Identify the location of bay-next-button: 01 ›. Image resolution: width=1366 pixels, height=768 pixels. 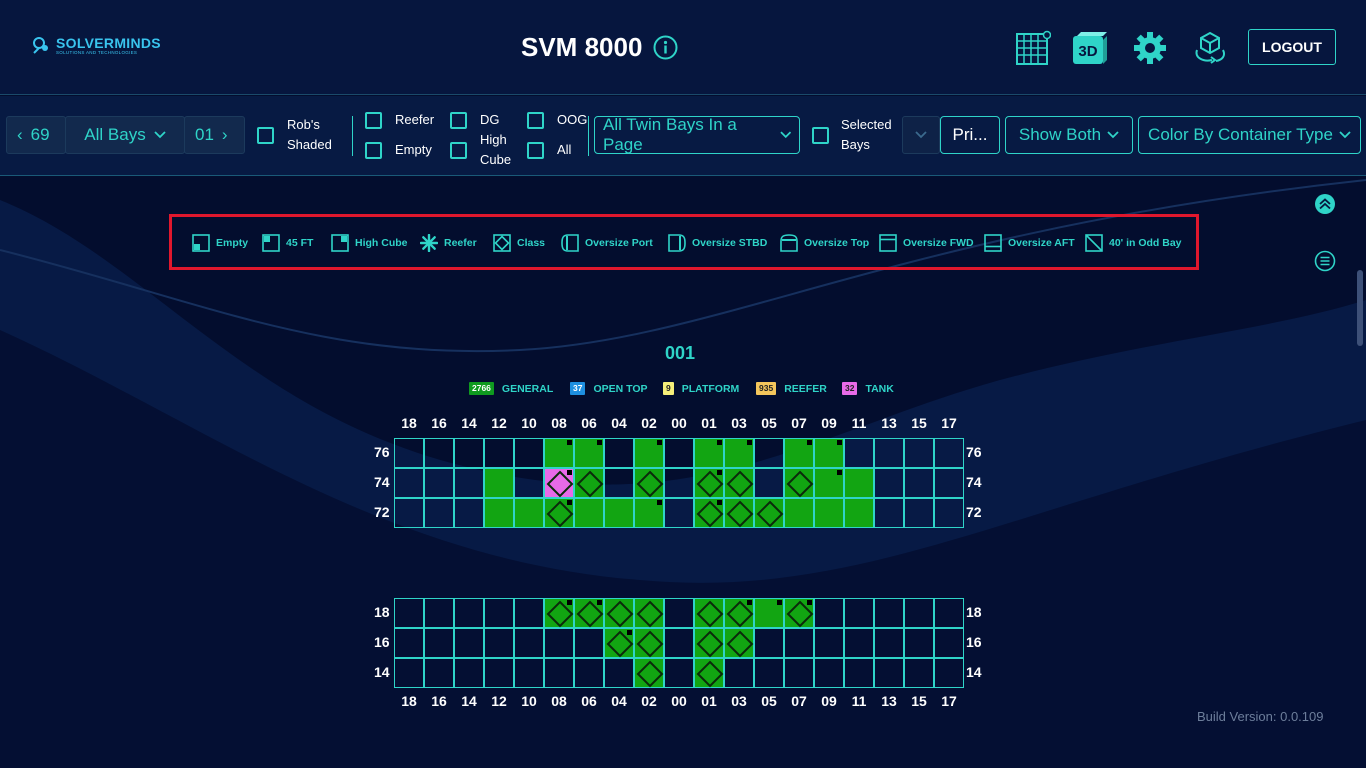
(214, 135).